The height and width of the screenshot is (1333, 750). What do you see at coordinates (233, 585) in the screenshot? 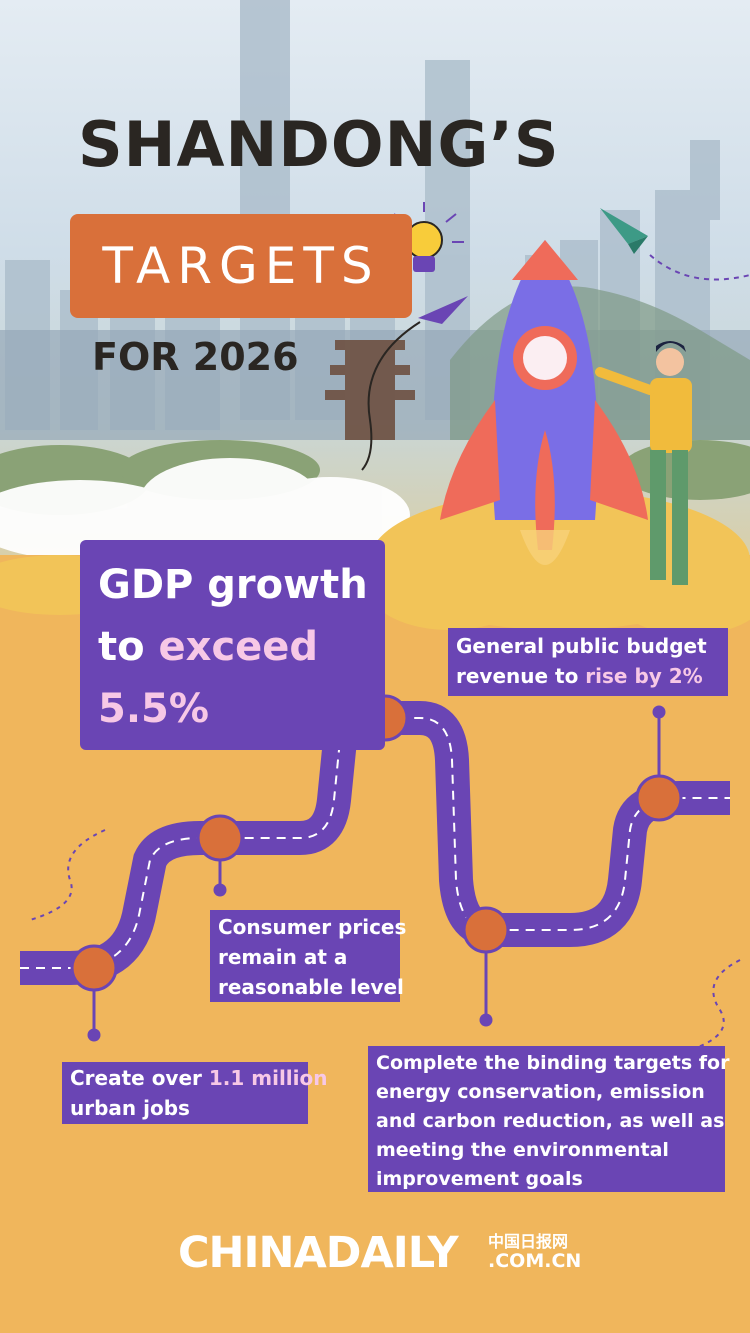
I see `gdp-line1: GDP growth` at bounding box center [233, 585].